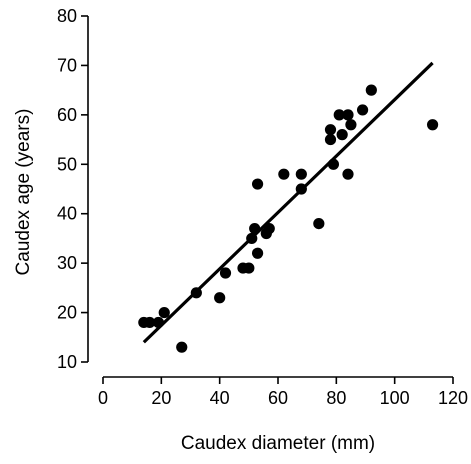 The width and height of the screenshot is (471, 464). What do you see at coordinates (161, 398) in the screenshot?
I see `x-tick-label: 20` at bounding box center [161, 398].